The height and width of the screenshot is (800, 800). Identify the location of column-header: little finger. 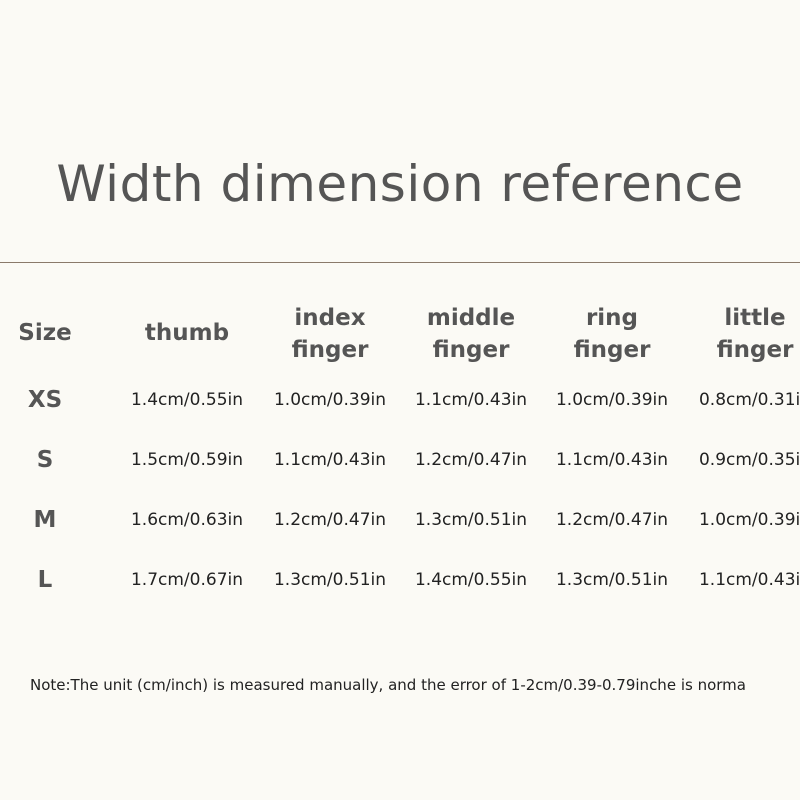
(755, 334).